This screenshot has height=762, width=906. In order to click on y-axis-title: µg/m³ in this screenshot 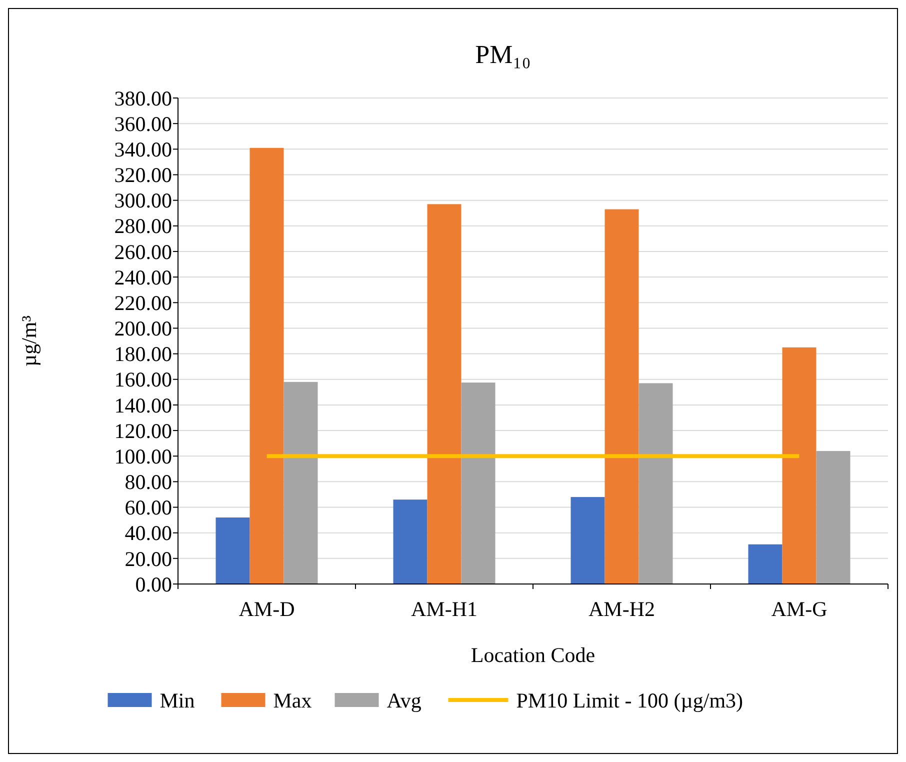, I will do `click(29, 341)`.